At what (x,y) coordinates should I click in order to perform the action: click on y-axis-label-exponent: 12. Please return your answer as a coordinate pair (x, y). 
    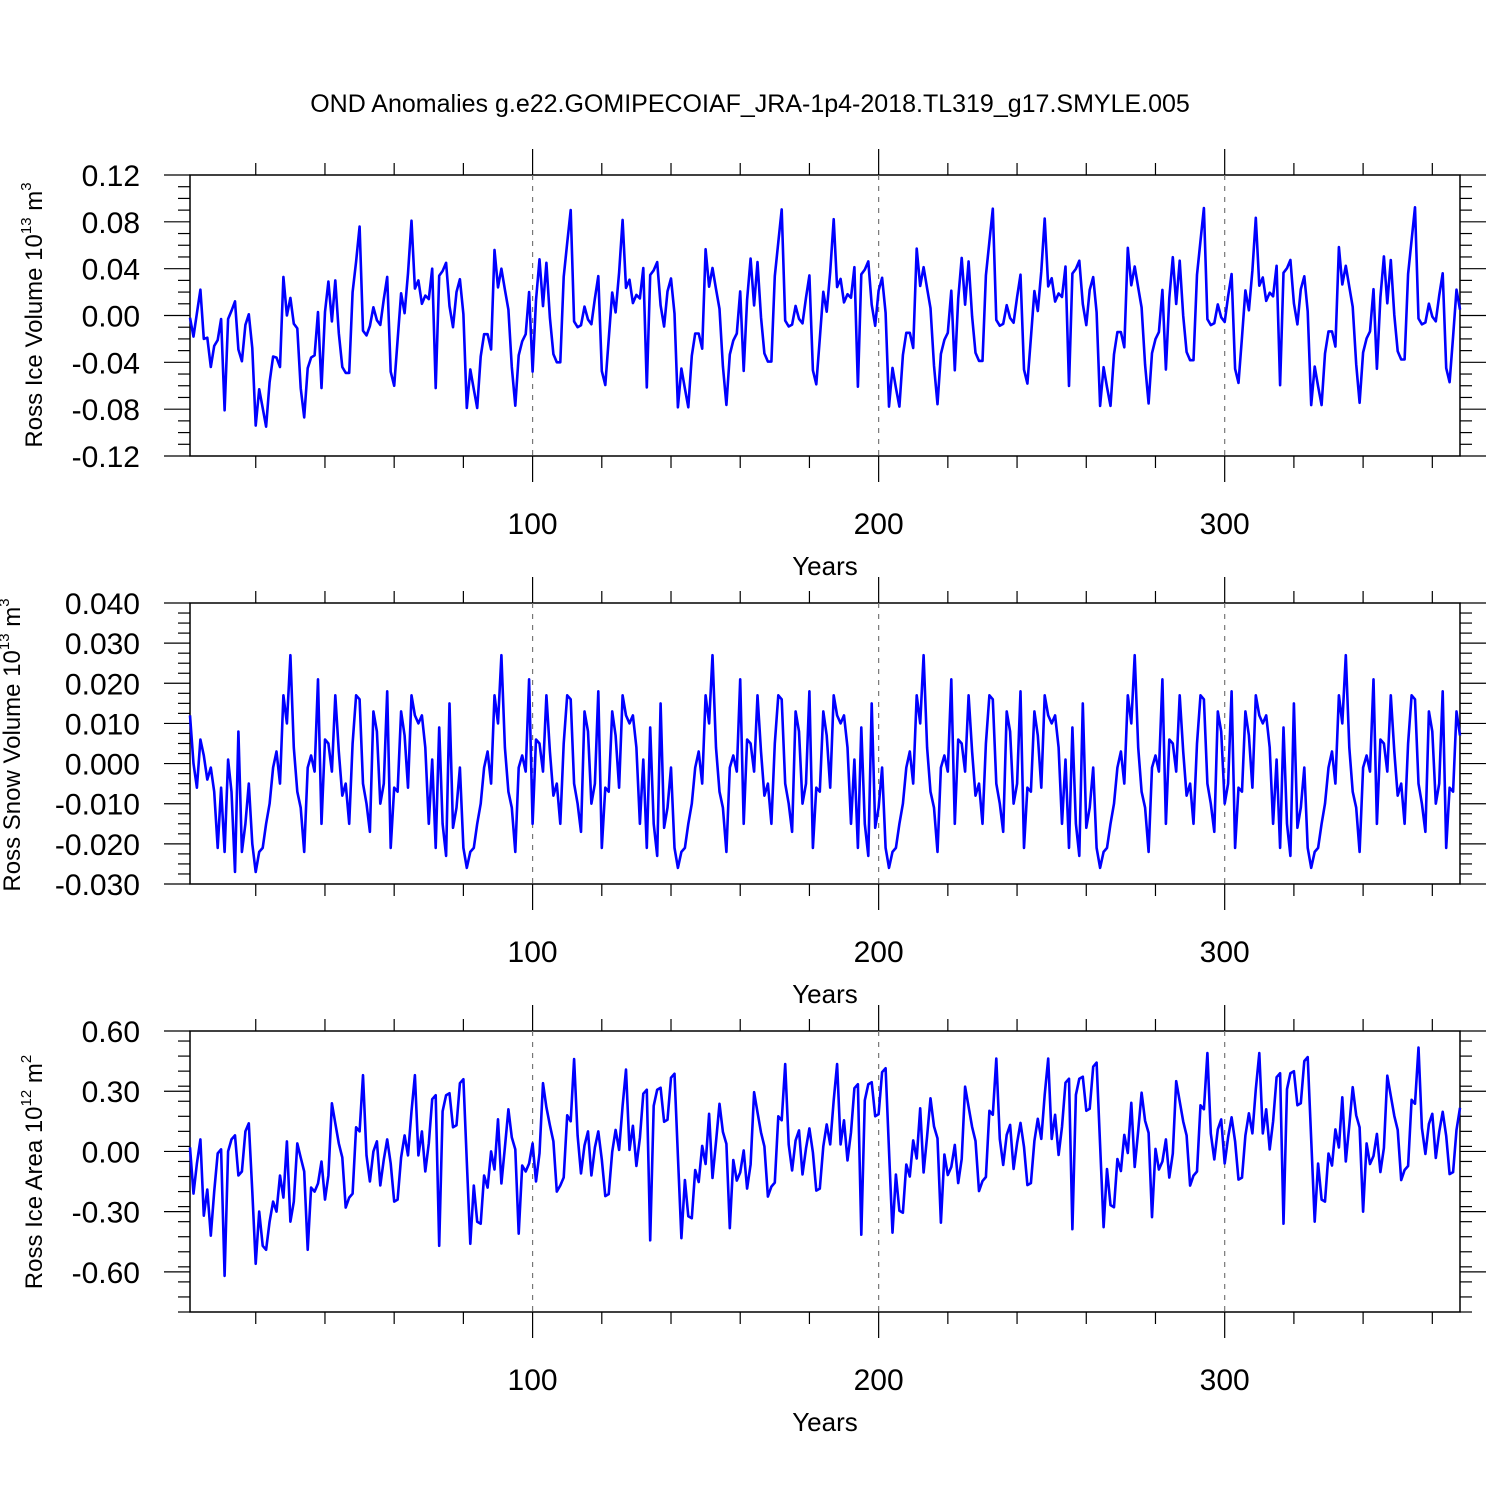
    Looking at the image, I should click on (26, 1098).